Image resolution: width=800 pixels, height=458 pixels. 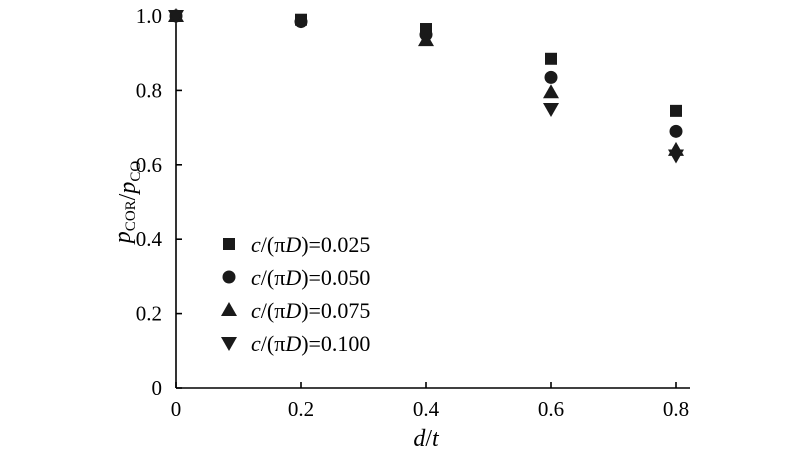 What do you see at coordinates (229, 344) in the screenshot?
I see `legend-marker-triangle-down` at bounding box center [229, 344].